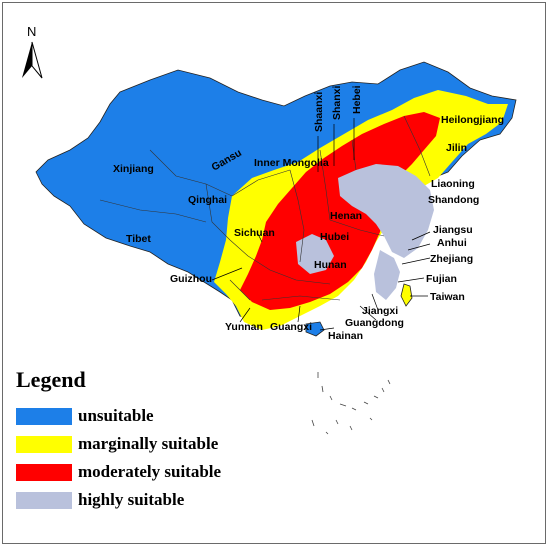 The height and width of the screenshot is (548, 550). I want to click on label-shandong: Shandong, so click(453, 200).